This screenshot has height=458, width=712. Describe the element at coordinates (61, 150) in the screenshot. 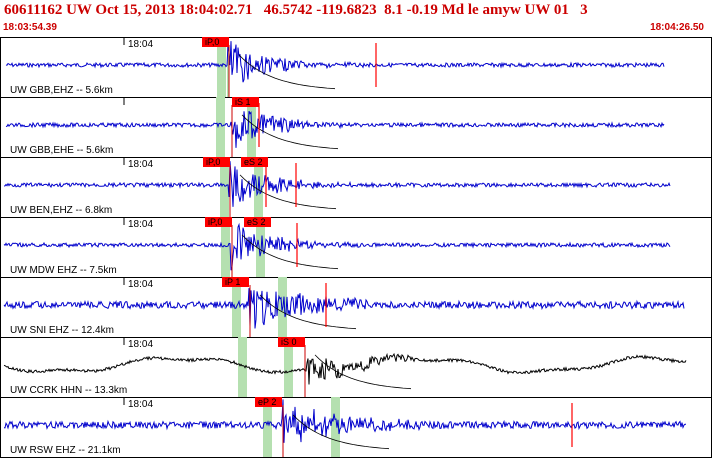

I see `station-label: UW GBB,EHE -- 5.6km` at that location.